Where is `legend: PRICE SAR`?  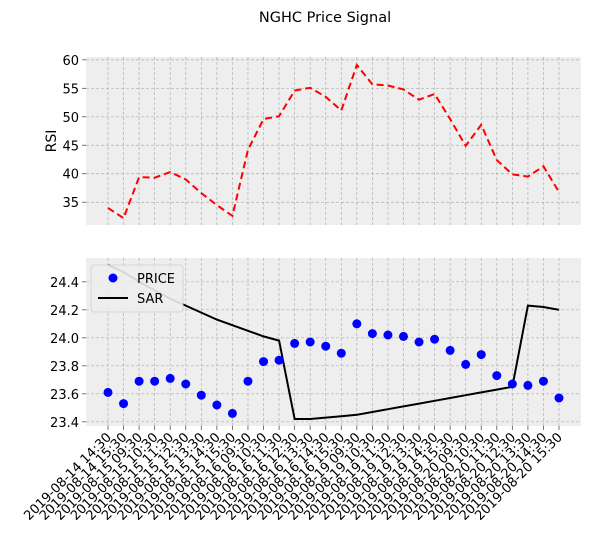 legend: PRICE SAR is located at coordinates (137, 288).